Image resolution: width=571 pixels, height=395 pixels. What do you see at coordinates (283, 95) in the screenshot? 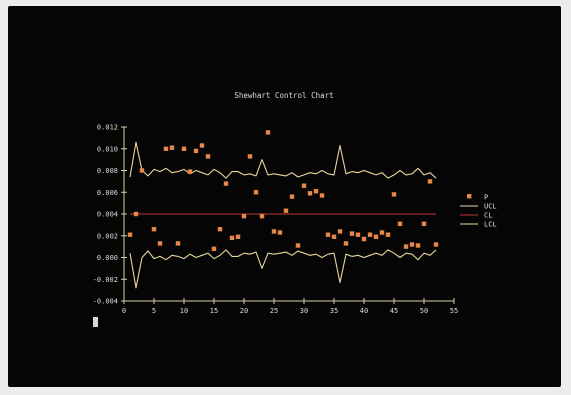
I see `chart-title: Shewhart Control Chart` at bounding box center [283, 95].